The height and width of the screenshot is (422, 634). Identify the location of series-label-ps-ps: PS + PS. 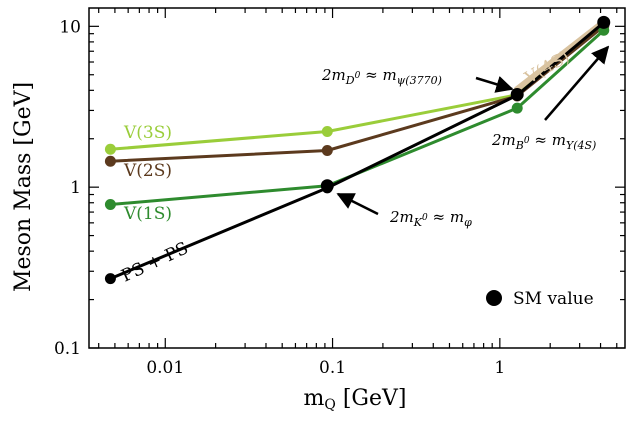
(154, 262).